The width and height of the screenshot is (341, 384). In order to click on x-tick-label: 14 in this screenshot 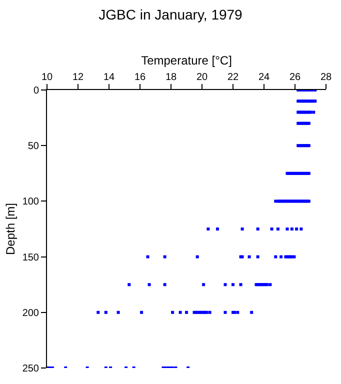, I will do `click(109, 77)`.